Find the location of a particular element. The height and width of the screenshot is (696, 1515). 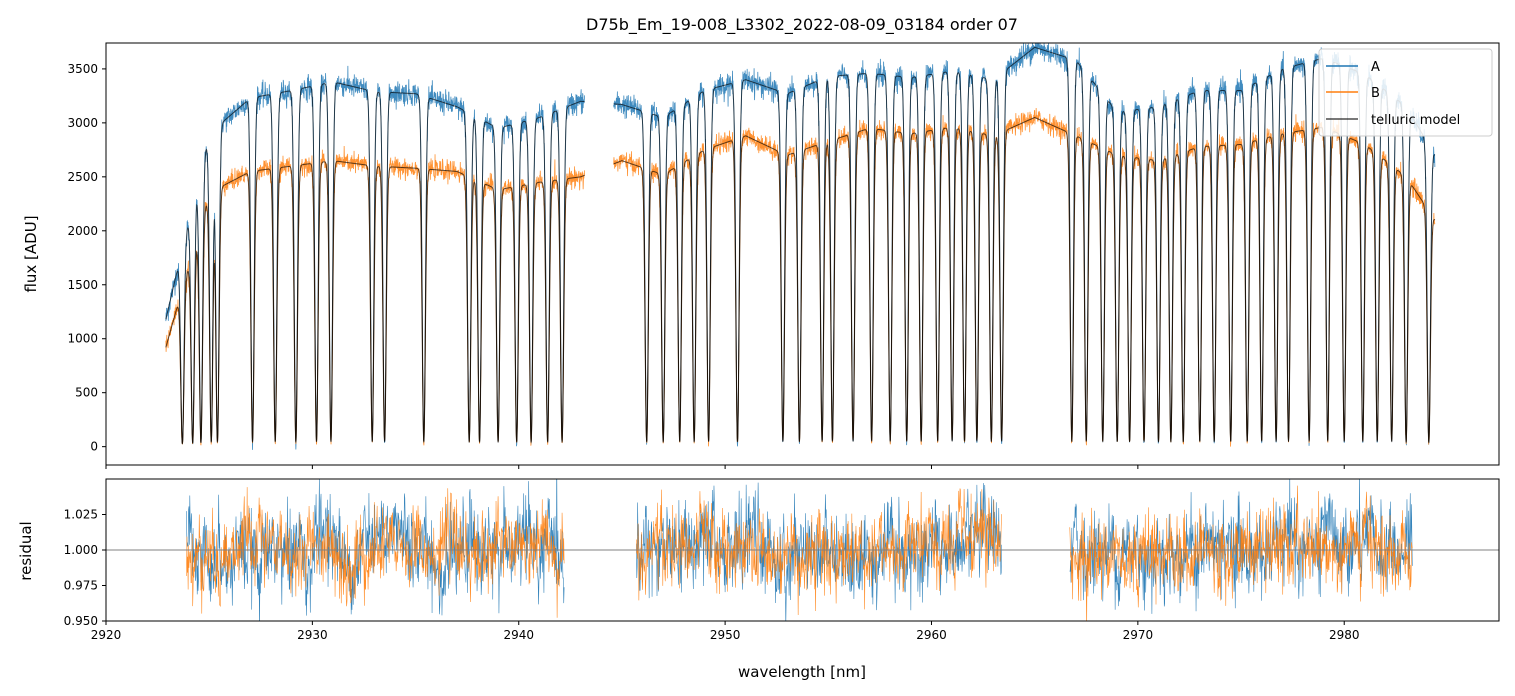

flux-y-tick-label: 1500 is located at coordinates (82, 285).